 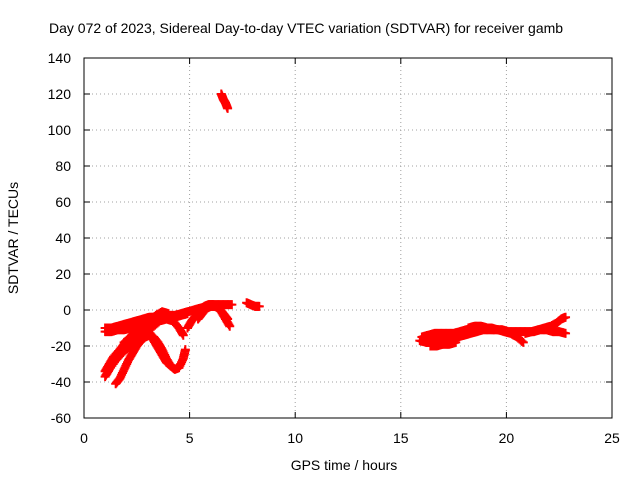 What do you see at coordinates (60, 130) in the screenshot?
I see `y-tick-label: 100` at bounding box center [60, 130].